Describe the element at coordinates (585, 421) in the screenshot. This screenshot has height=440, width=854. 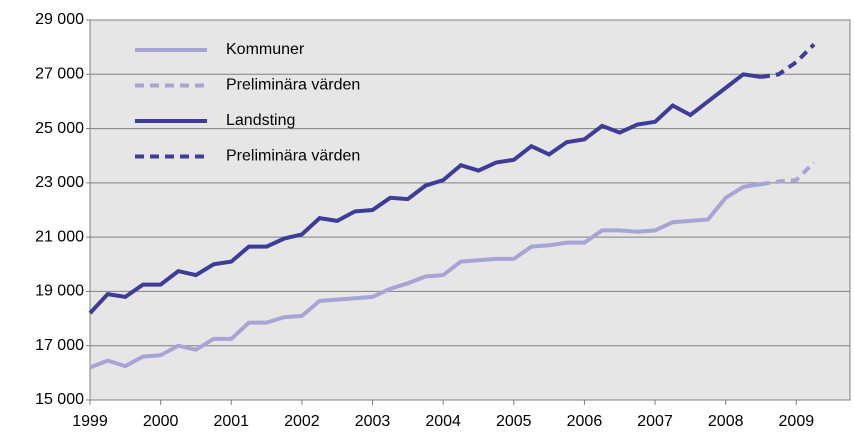
I see `x-tick-label: 2006` at that location.